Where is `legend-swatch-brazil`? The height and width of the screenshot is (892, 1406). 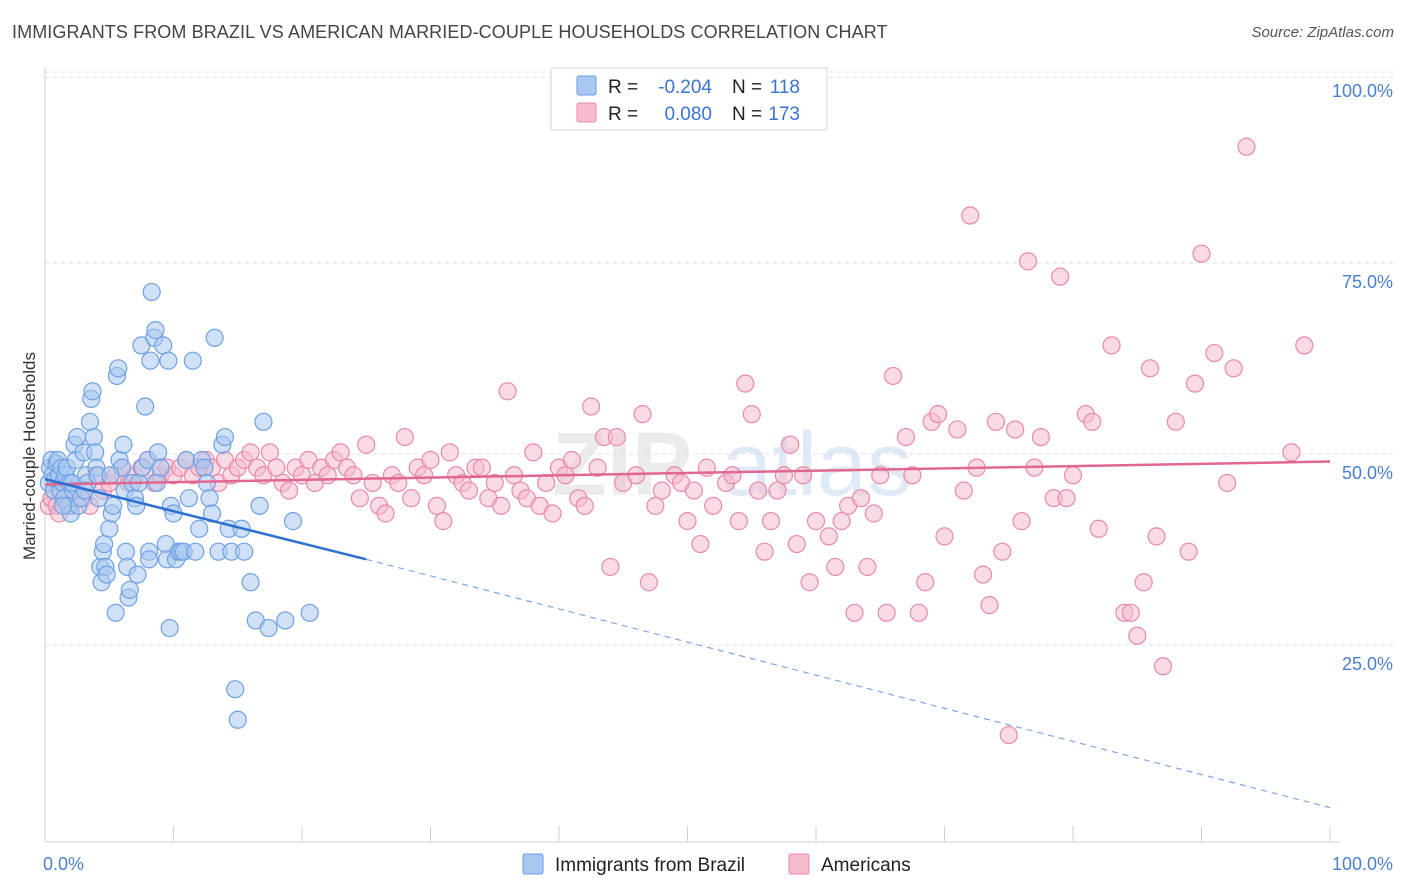
legend-swatch-brazil is located at coordinates (586, 85).